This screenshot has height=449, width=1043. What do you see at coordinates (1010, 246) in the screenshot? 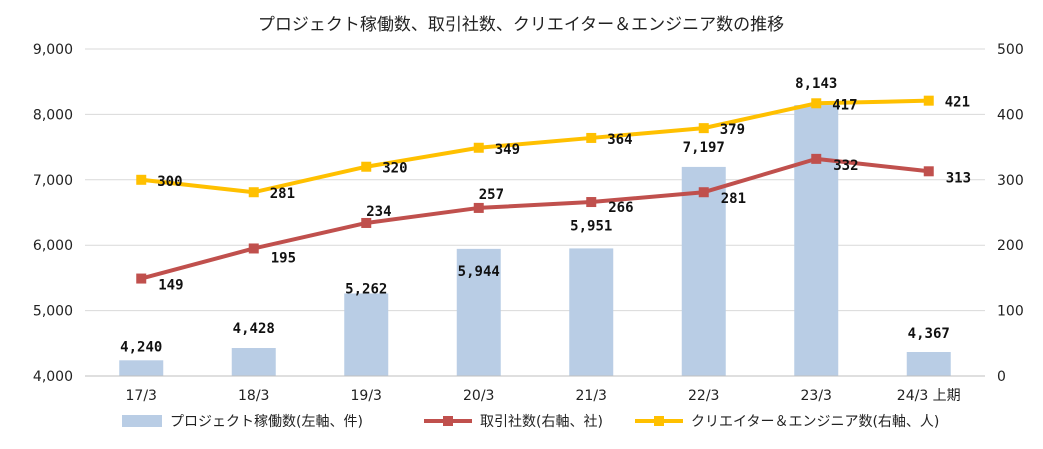
I see `right-axis-tick-label: 200` at bounding box center [1010, 246].